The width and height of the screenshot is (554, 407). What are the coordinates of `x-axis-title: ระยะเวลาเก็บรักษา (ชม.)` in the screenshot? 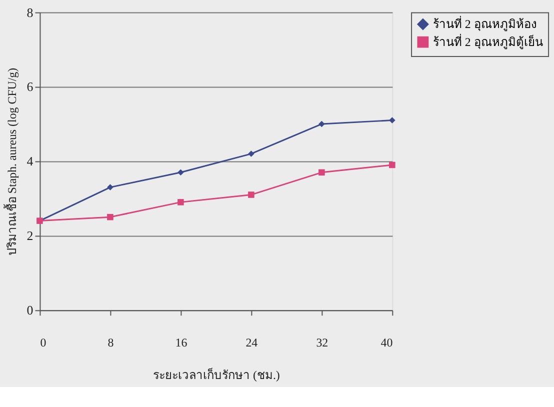 It's located at (216, 374).